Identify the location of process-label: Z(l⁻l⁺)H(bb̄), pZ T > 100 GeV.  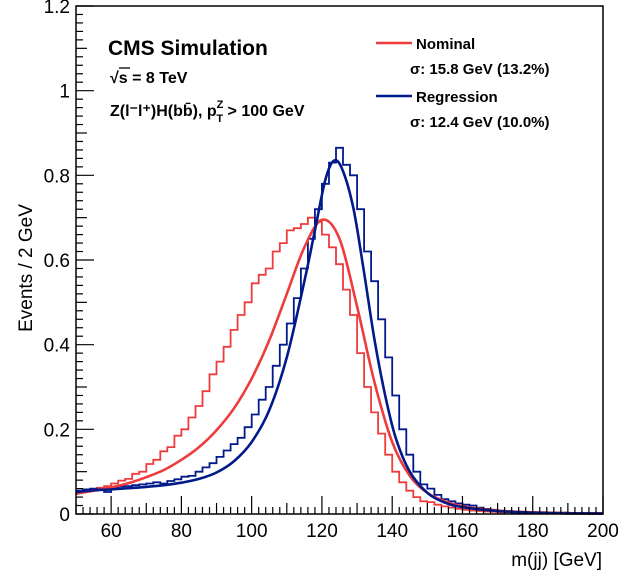
(207, 112).